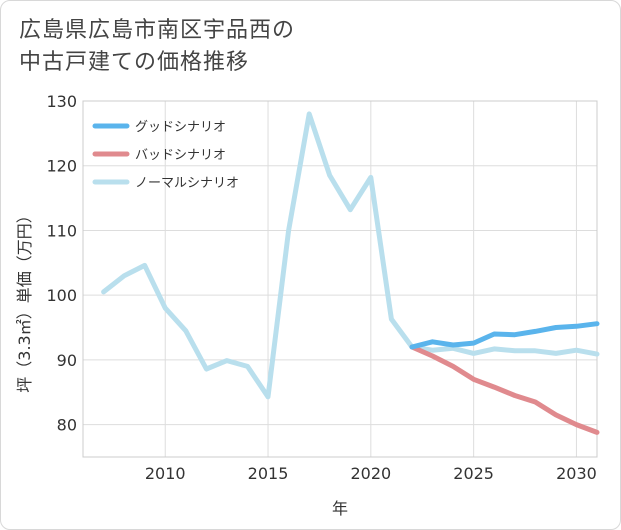 The image size is (621, 530). Describe the element at coordinates (157, 47) in the screenshot. I see `chart-title: 広島県広島市南区宇品西の 中古戸建ての価格推移` at that location.